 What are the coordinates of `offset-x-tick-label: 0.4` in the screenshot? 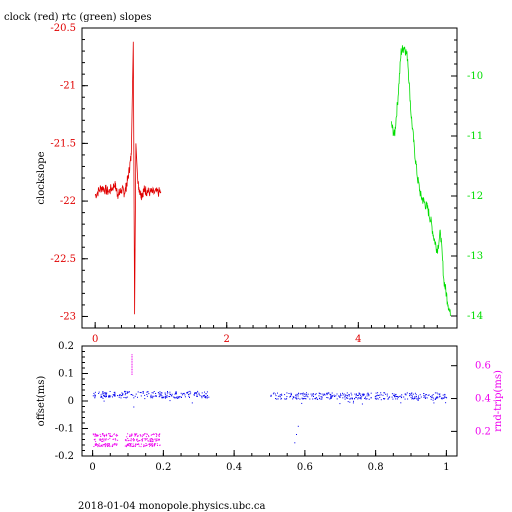 It's located at (234, 467).